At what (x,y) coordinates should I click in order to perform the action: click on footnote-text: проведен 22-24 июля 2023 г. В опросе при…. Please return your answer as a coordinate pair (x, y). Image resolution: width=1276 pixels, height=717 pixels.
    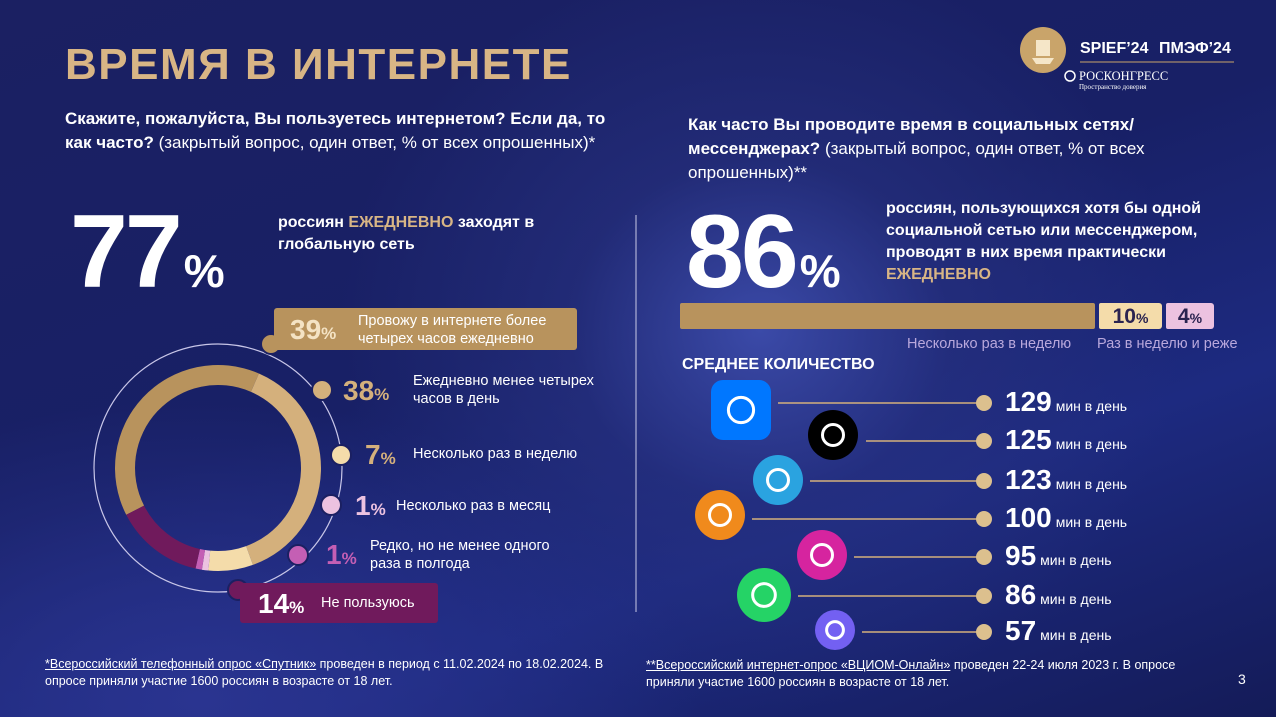
    Looking at the image, I should click on (911, 673).